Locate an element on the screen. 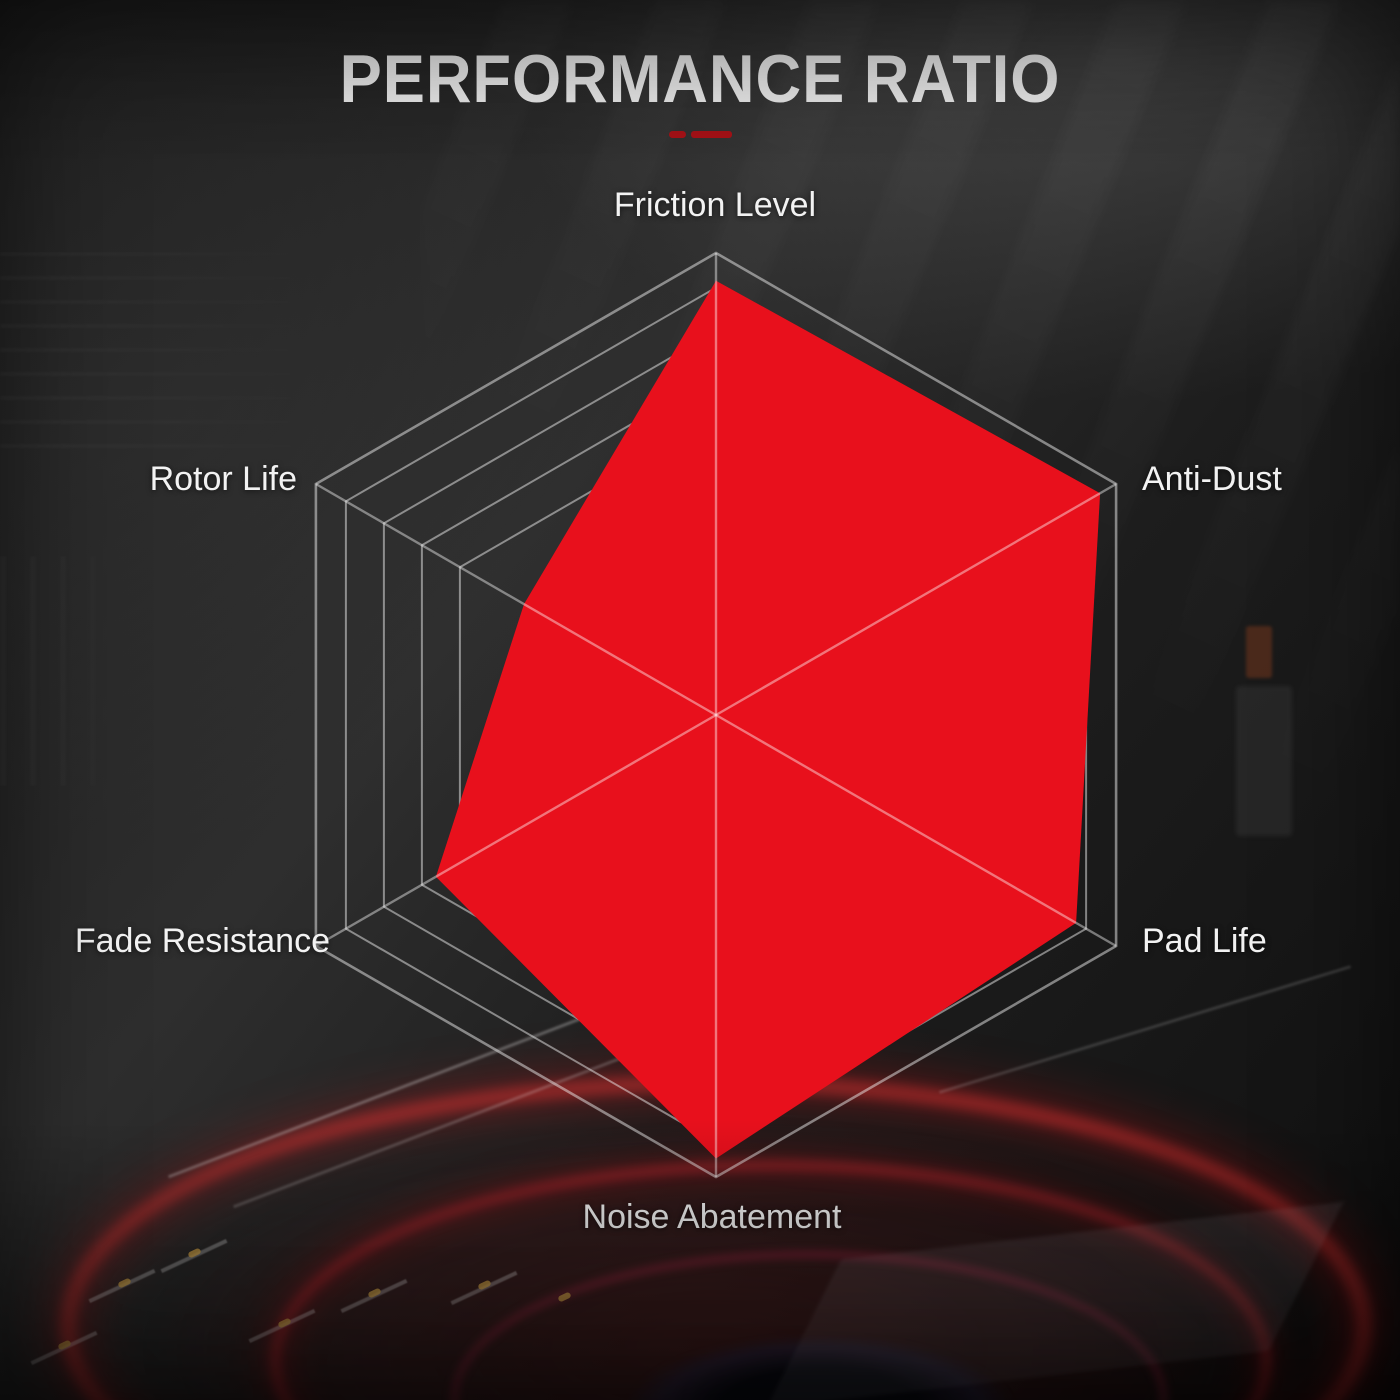 This screenshot has height=1400, width=1400. axis-label-pad-life: Pad Life is located at coordinates (1204, 941).